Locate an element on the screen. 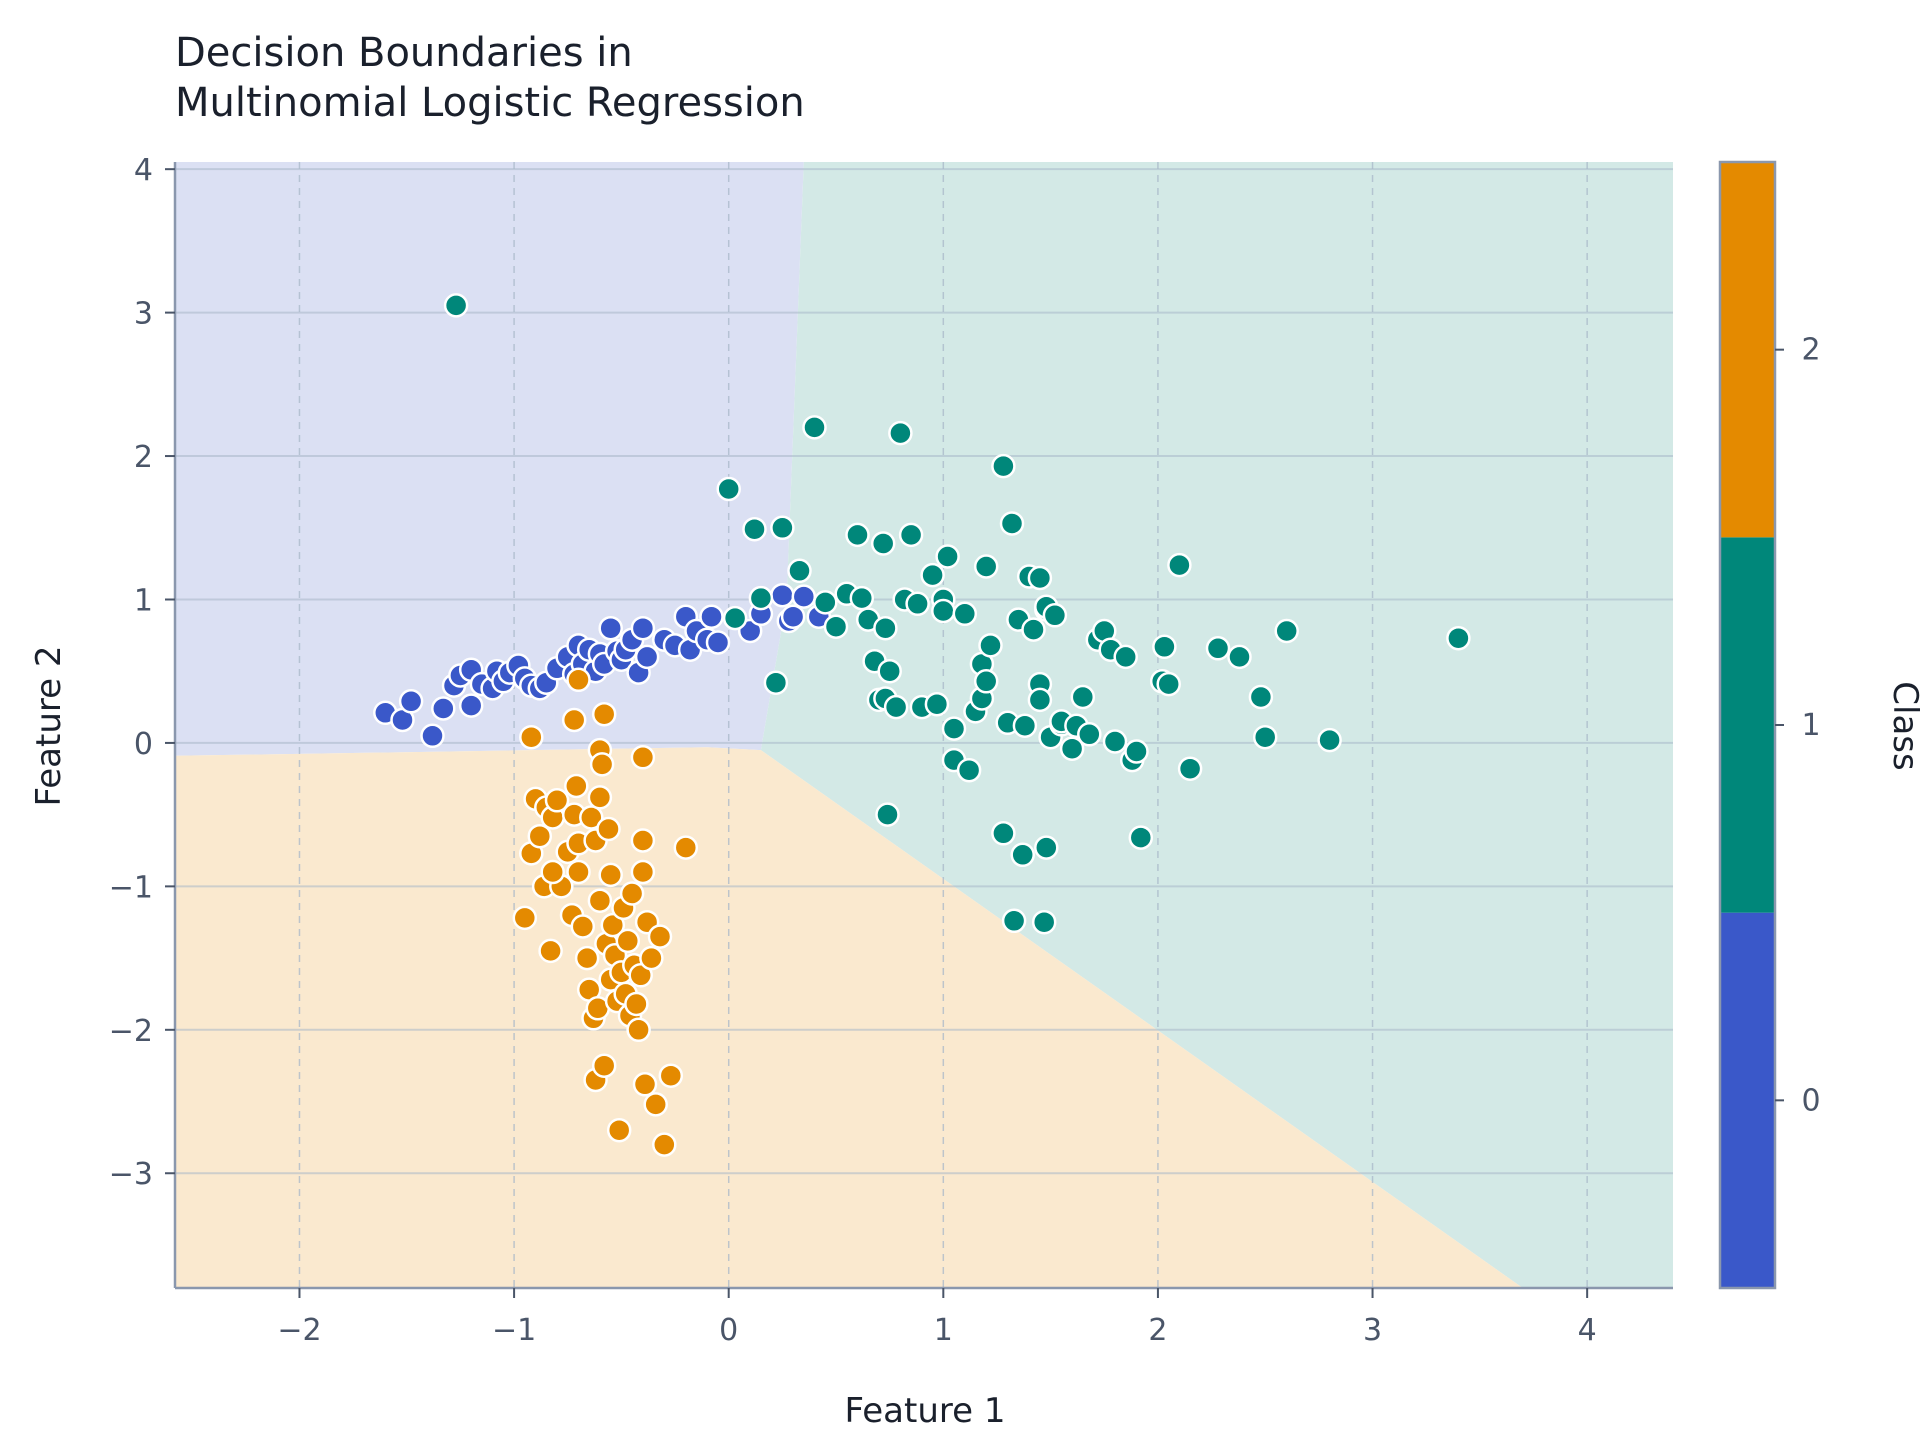  y-tick-label: −3 is located at coordinates (131, 1174).